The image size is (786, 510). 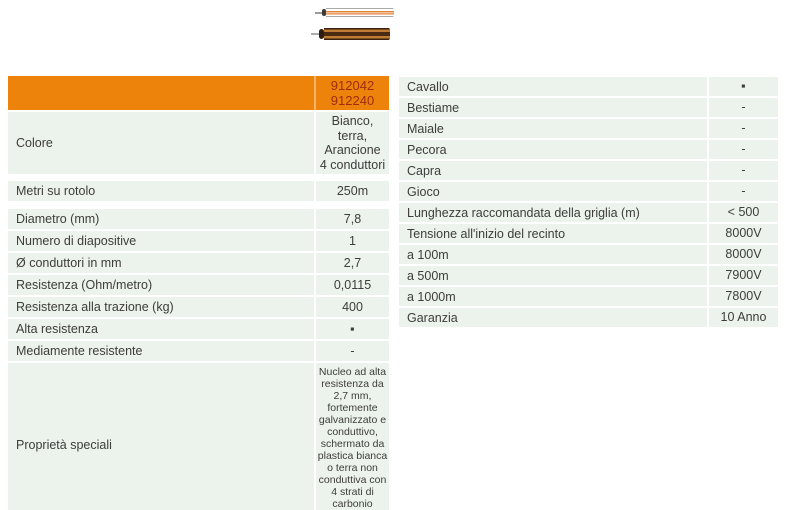 I want to click on table-row: Metri su rotolo 250m, so click(x=198, y=191).